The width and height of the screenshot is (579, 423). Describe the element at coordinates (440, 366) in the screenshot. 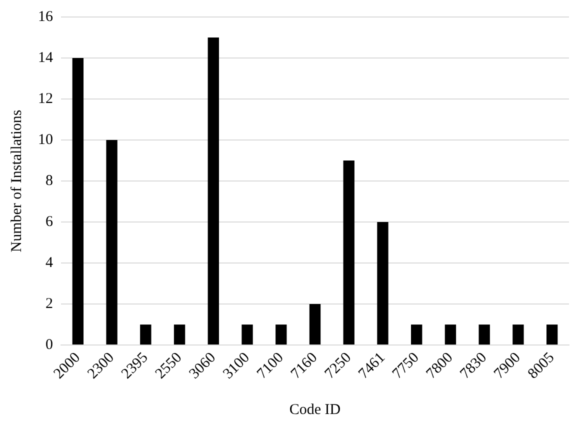

I see `x-tick-label: 7800` at that location.